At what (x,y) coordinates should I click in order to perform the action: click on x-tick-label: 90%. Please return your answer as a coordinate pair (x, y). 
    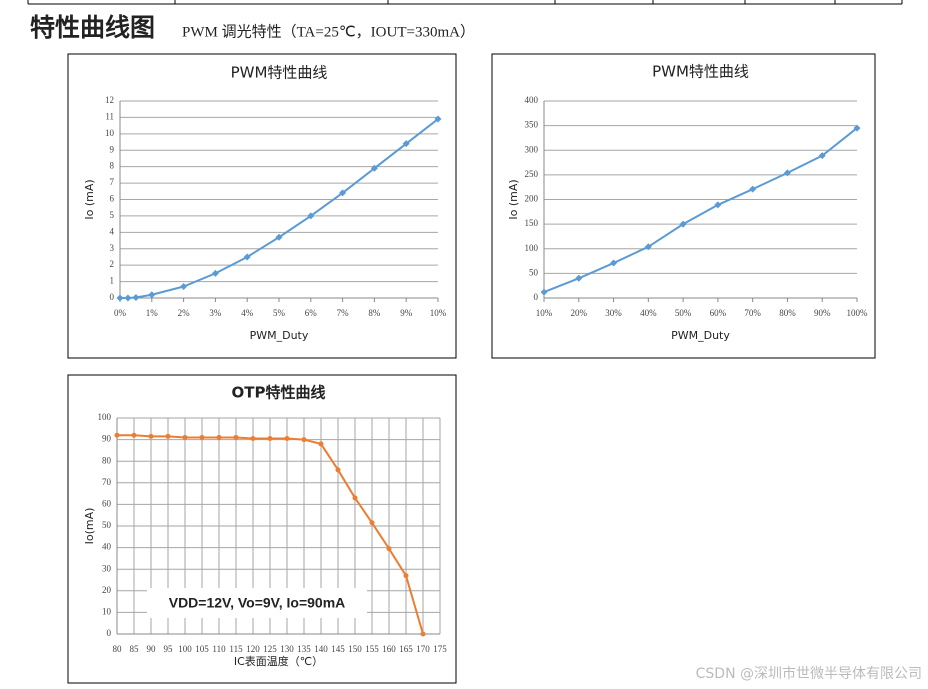
    Looking at the image, I should click on (822, 313).